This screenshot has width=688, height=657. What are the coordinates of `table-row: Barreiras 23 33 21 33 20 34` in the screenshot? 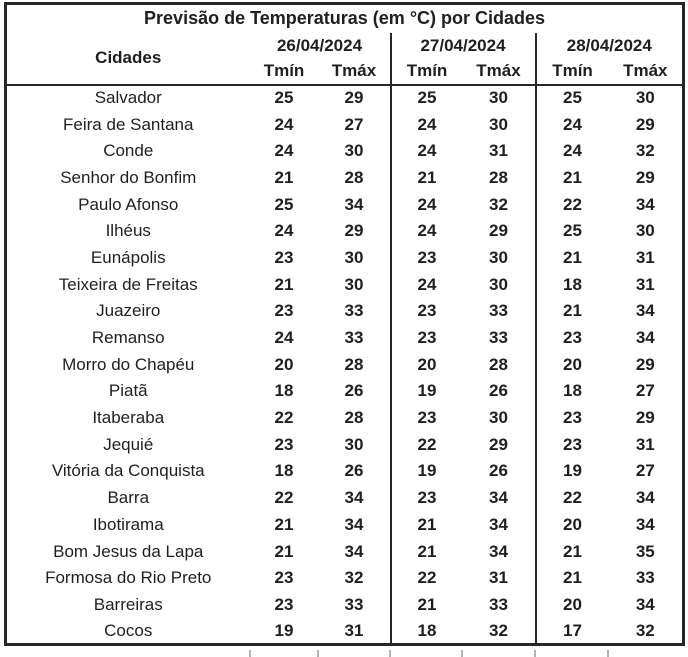 It's located at (345, 605).